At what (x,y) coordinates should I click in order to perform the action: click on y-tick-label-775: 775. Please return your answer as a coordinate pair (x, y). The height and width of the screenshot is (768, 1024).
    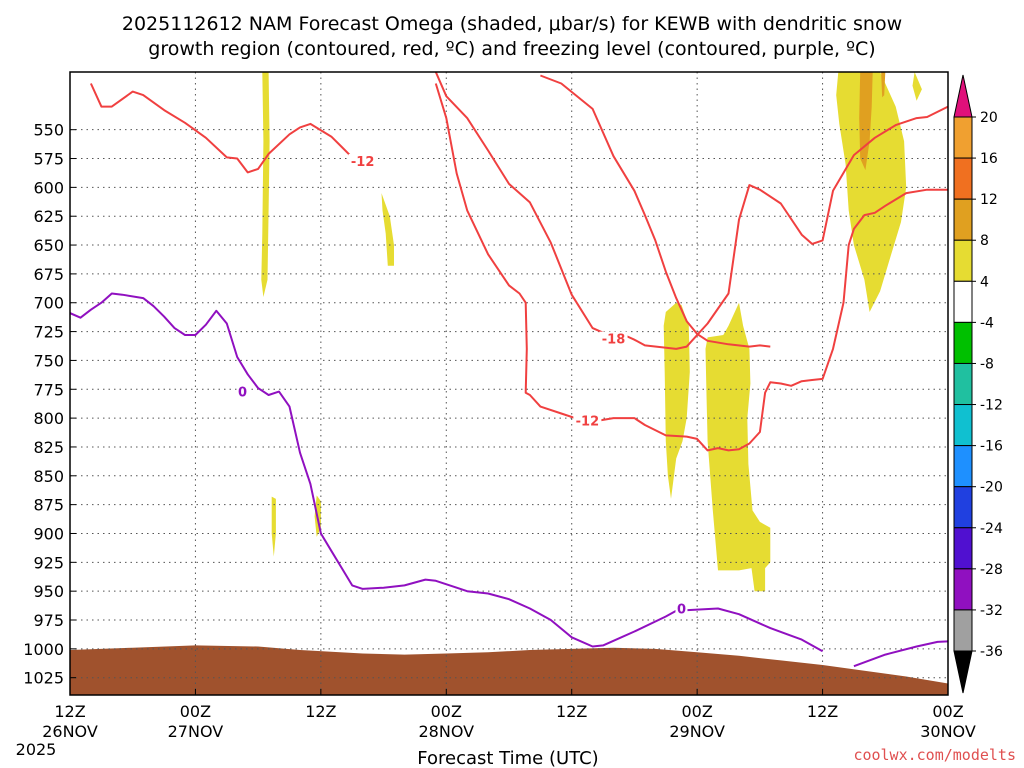
    Looking at the image, I should click on (48, 389).